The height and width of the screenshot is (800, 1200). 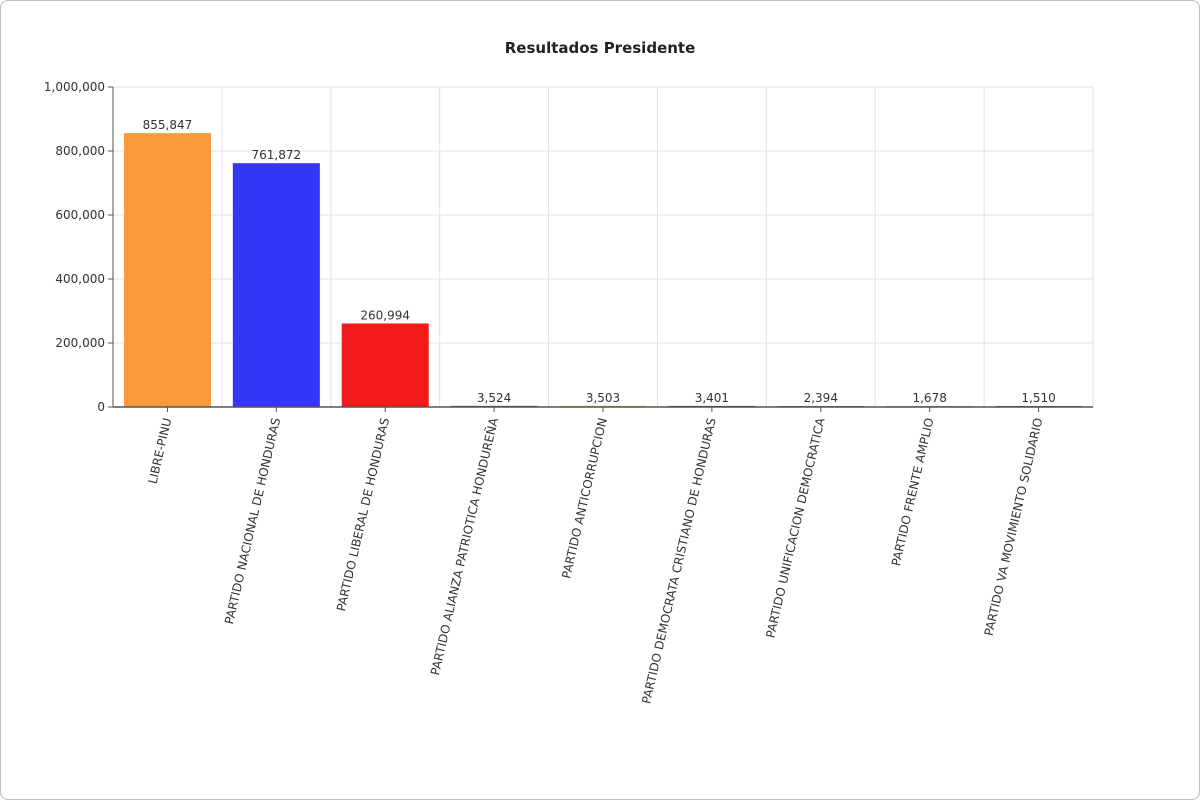 I want to click on bar-value-label: 260,994, so click(x=385, y=315).